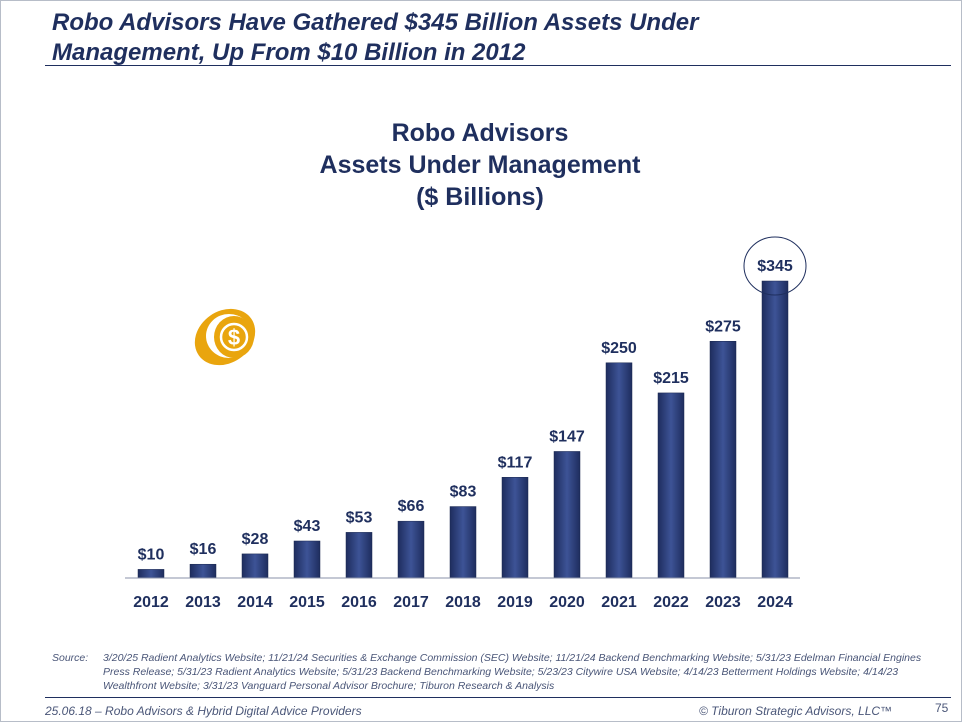 This screenshot has height=722, width=962. Describe the element at coordinates (671, 485) in the screenshot. I see `bar-2022` at that location.